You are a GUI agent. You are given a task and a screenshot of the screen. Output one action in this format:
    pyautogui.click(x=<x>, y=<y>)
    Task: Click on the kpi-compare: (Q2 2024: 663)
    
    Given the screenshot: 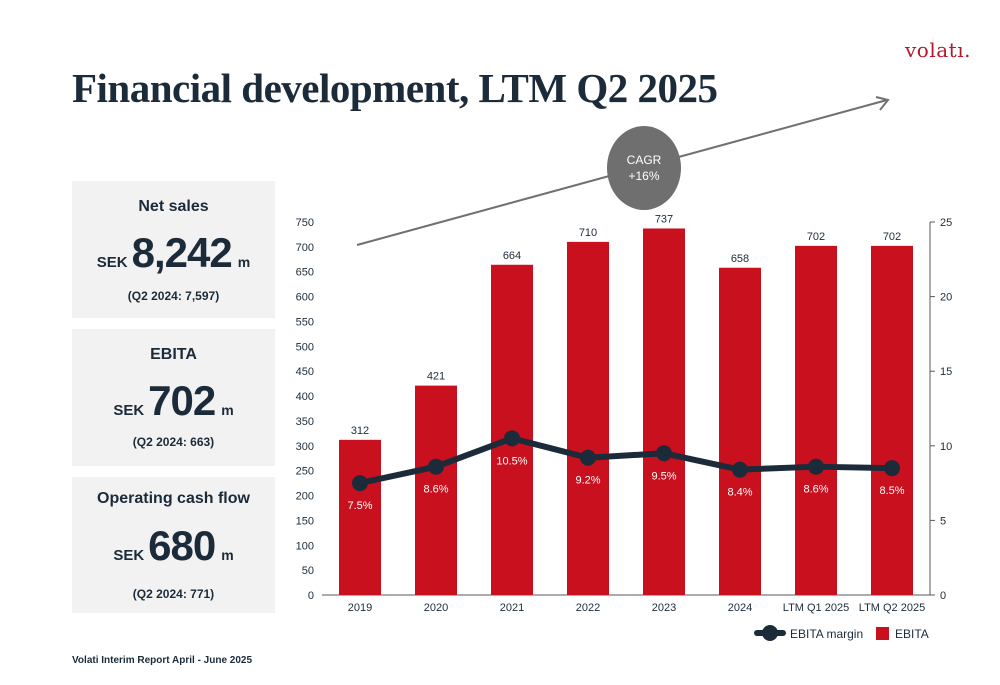 What is the action you would take?
    pyautogui.click(x=173, y=442)
    